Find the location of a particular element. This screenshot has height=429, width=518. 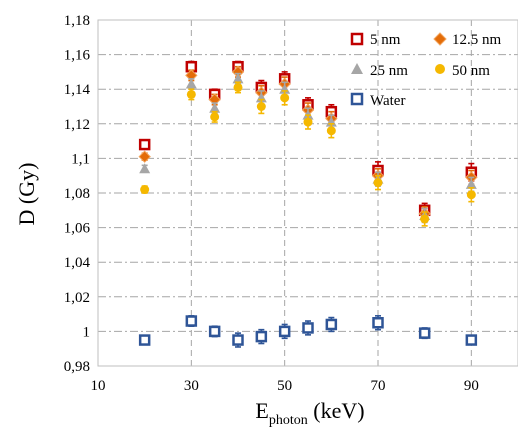

y-tick-label: 1,06 is located at coordinates (77, 229).